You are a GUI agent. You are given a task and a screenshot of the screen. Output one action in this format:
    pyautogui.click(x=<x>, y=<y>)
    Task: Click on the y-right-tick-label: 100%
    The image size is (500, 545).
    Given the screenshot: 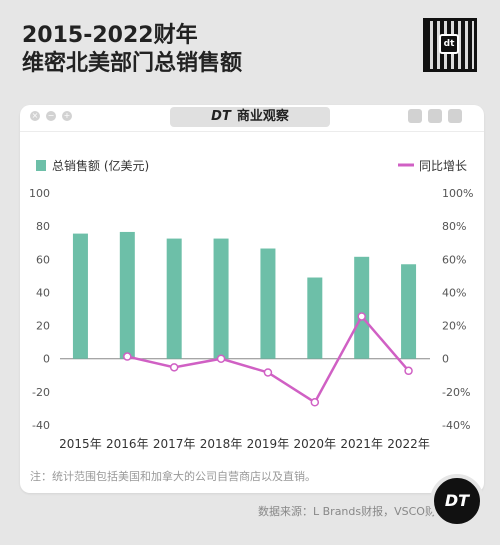 What is the action you would take?
    pyautogui.click(x=457, y=193)
    